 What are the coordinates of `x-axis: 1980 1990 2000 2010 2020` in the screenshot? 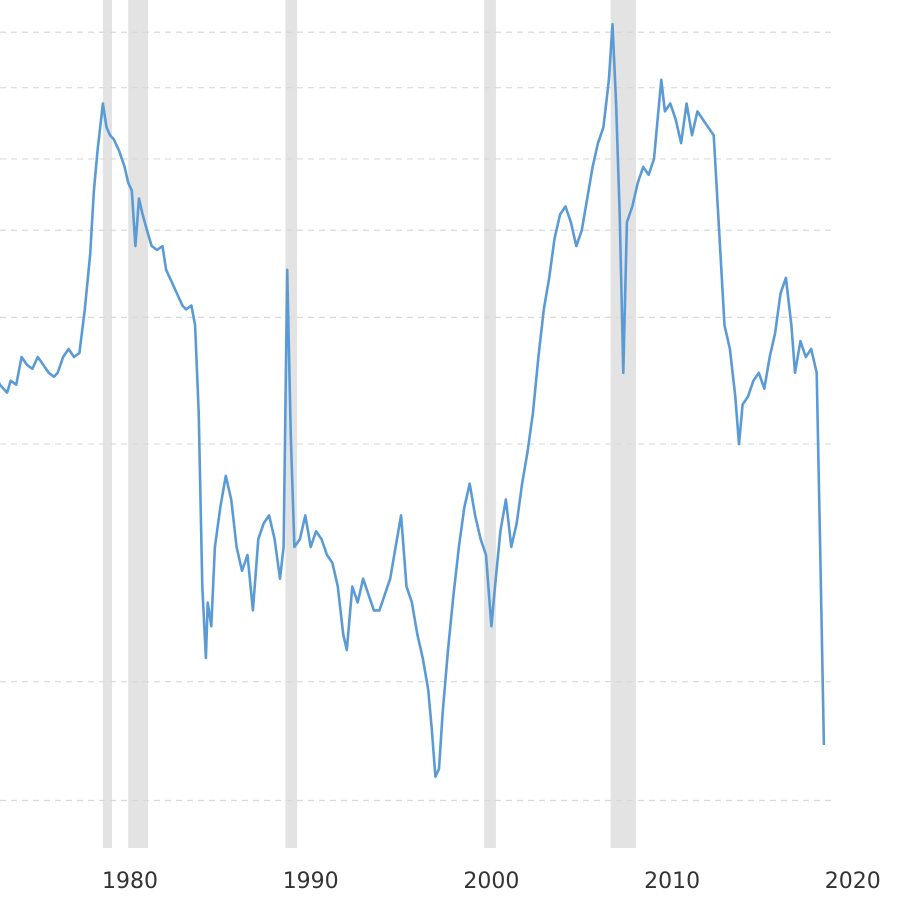 It's located at (491, 881).